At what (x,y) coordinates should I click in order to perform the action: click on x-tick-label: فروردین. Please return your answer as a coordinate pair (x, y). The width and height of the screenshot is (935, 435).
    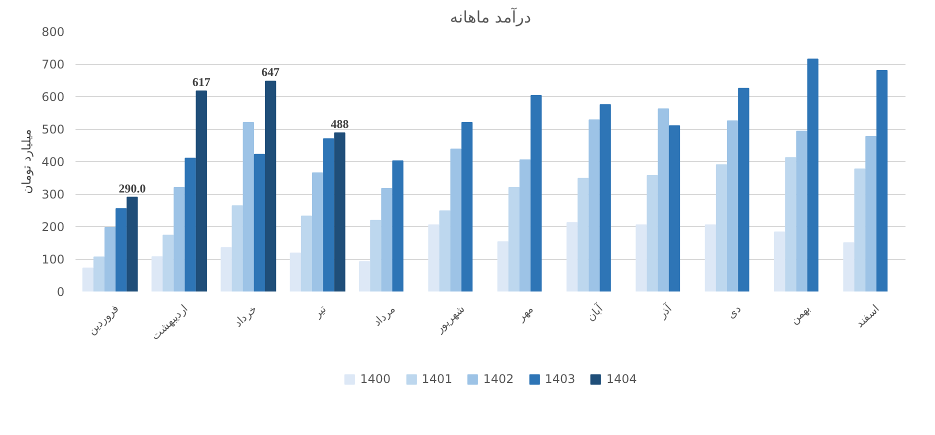
    Looking at the image, I should click on (104, 320).